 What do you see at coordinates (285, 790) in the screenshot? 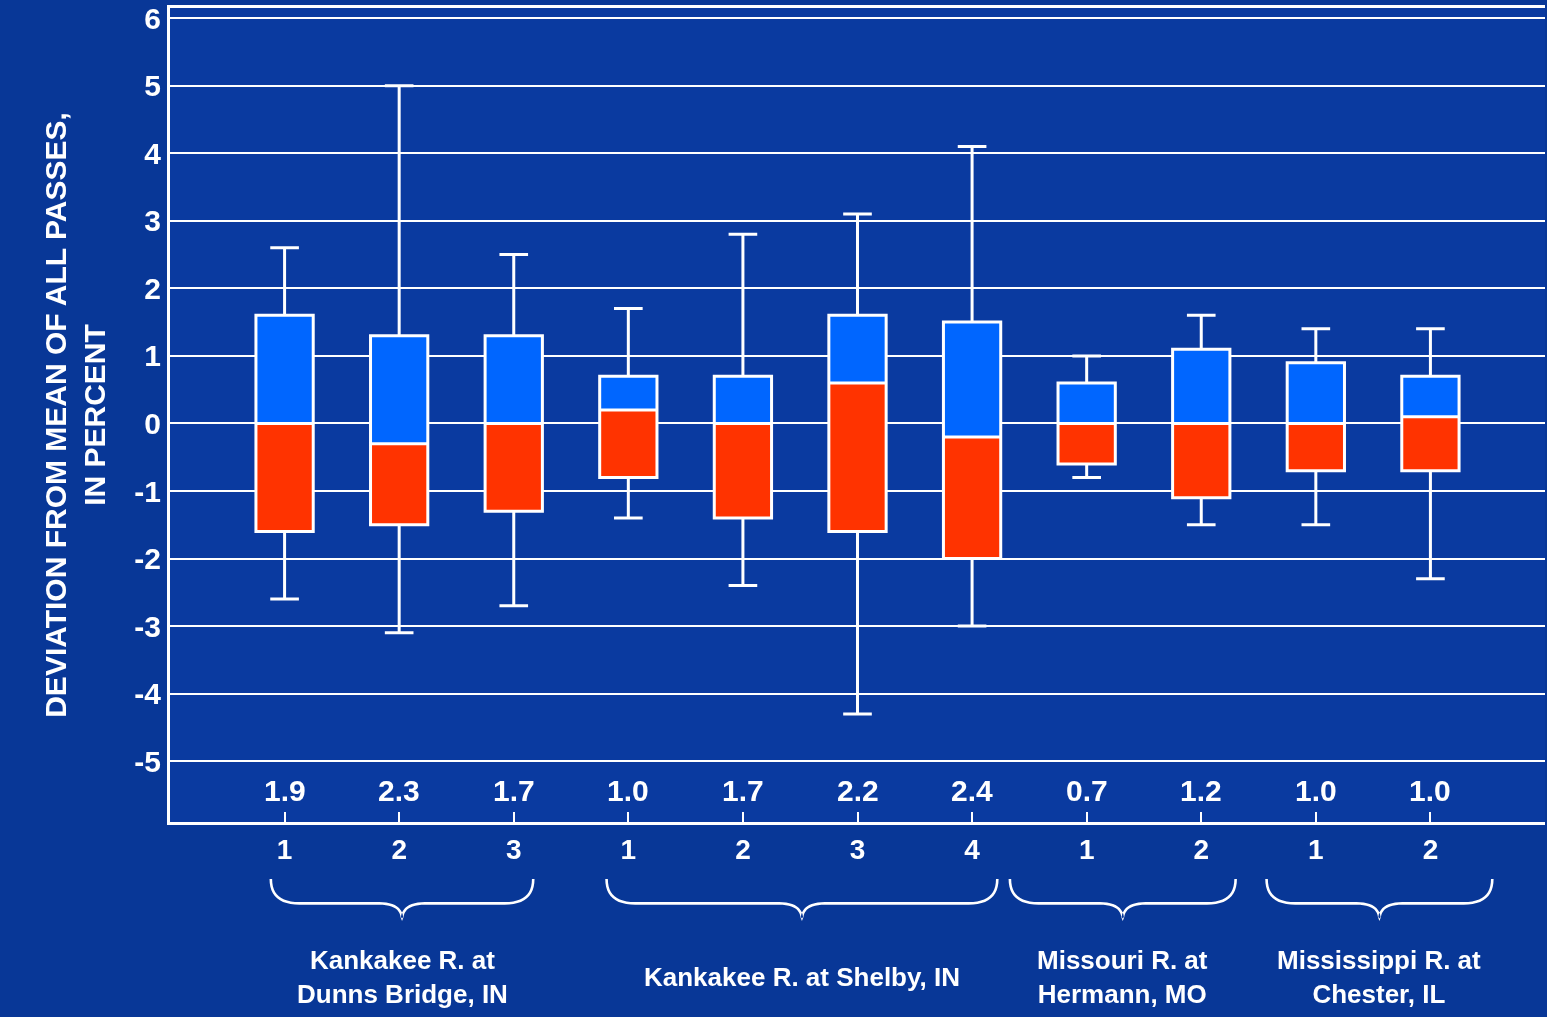
I see `text: 1.9` at bounding box center [285, 790].